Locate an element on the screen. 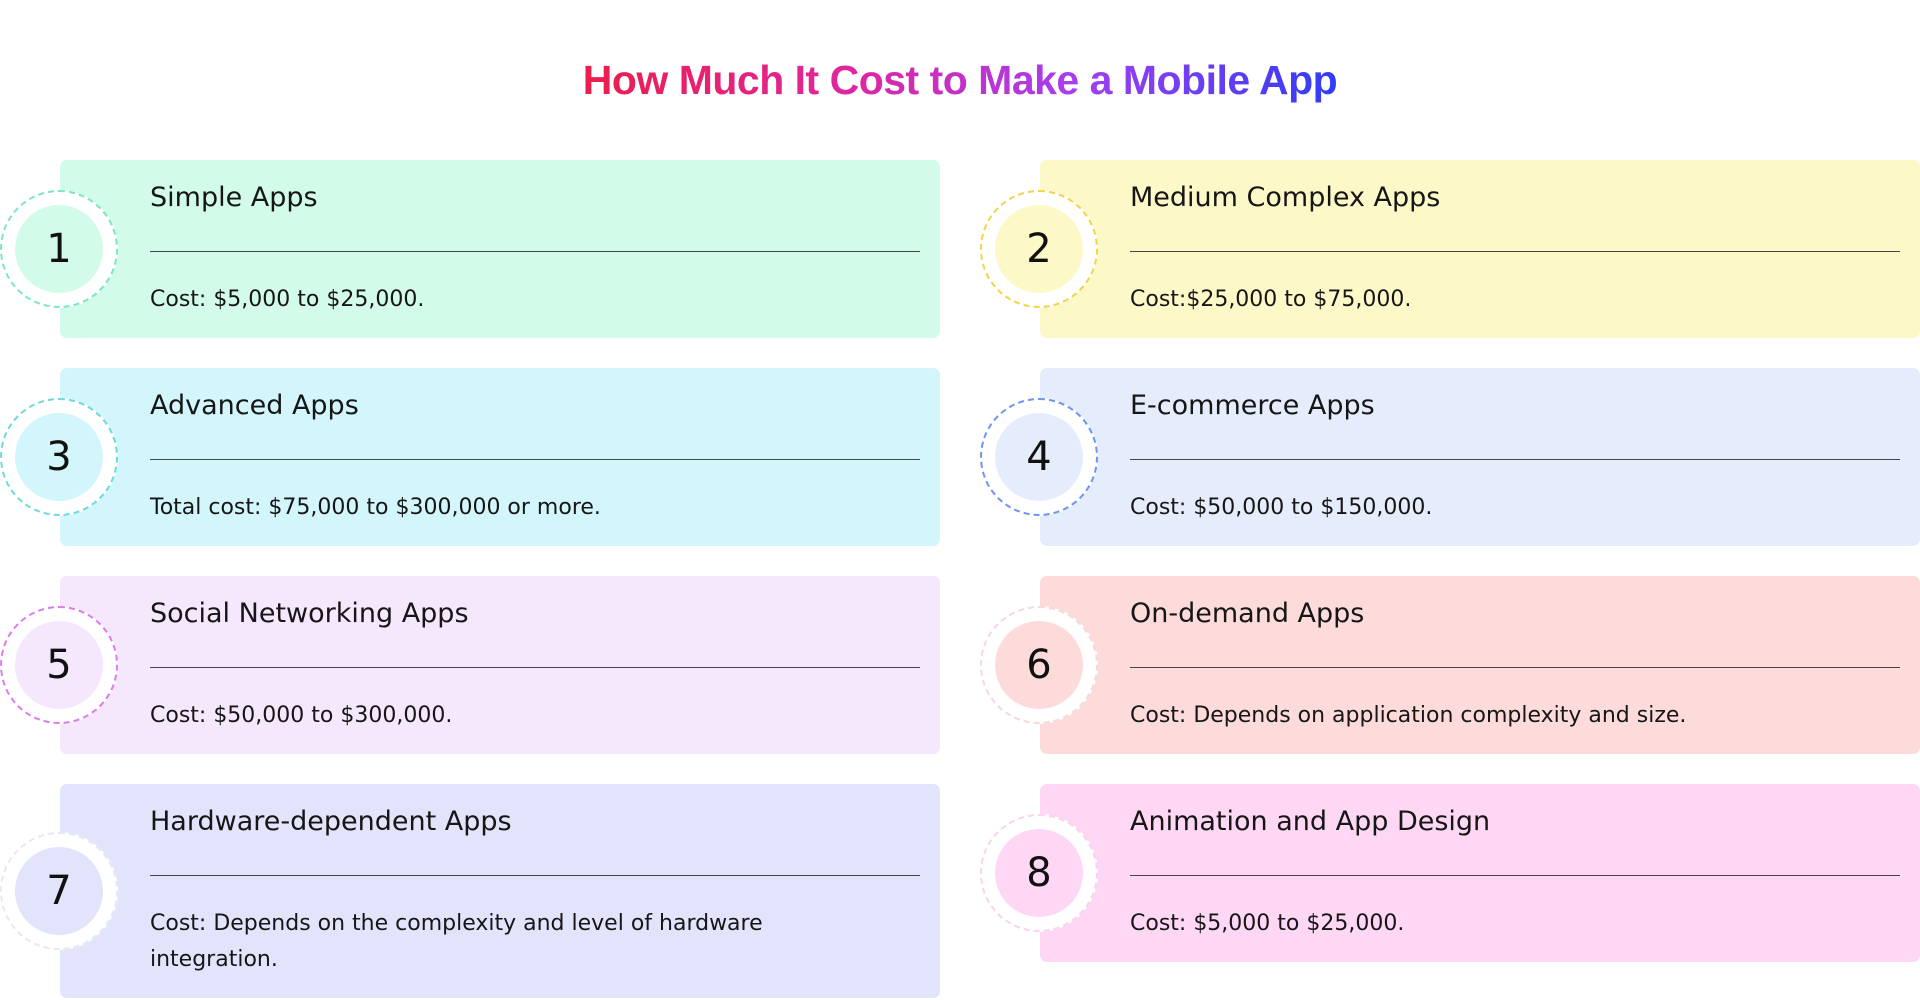 This screenshot has width=1920, height=1000. card-title: On-demand Apps is located at coordinates (1247, 613).